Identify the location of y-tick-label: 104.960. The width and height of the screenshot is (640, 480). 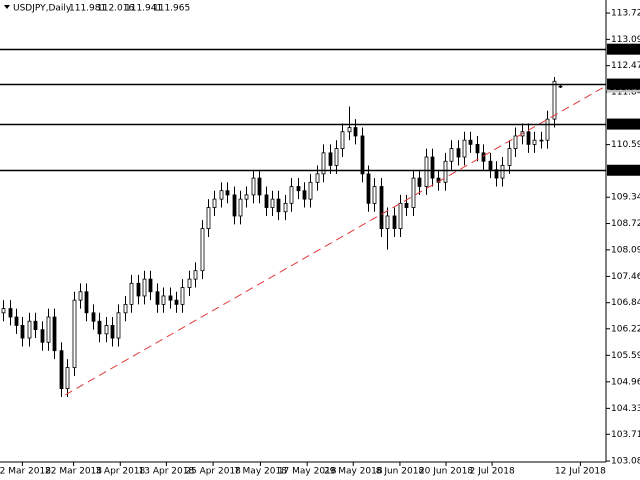
(625, 382).